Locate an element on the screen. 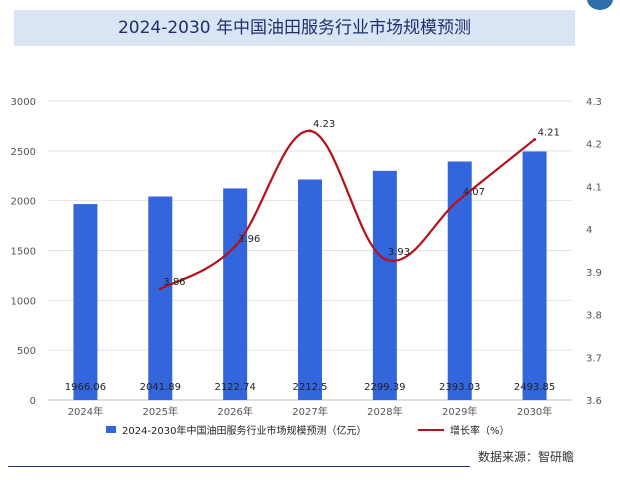  left-tick-label: 3000 is located at coordinates (23, 102).